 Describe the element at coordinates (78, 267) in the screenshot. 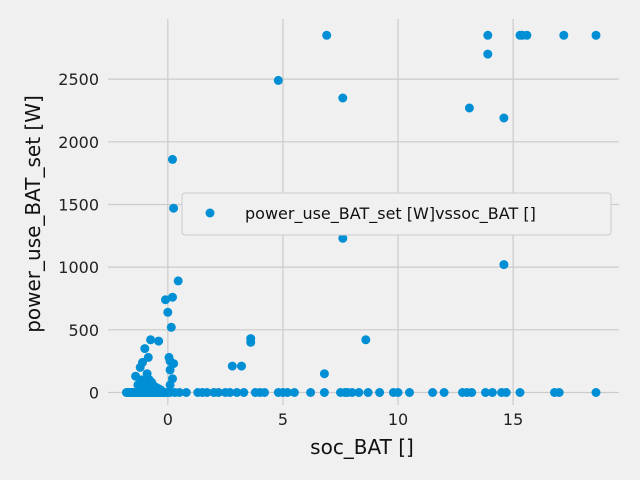

I see `y-tick-label: 1000` at that location.